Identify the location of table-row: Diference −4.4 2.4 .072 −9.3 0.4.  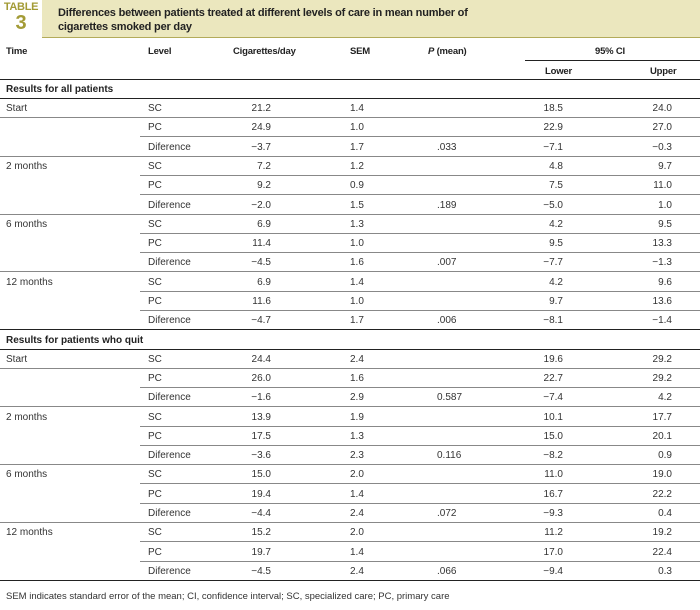
(350, 513).